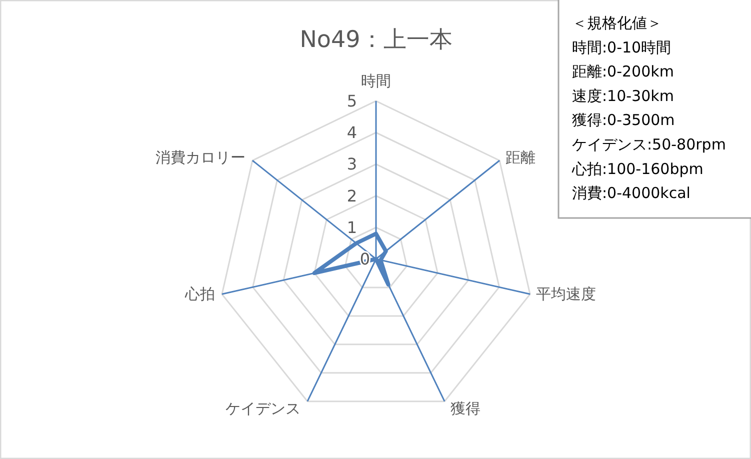  I want to click on y-tick-label: 4, so click(351, 132).